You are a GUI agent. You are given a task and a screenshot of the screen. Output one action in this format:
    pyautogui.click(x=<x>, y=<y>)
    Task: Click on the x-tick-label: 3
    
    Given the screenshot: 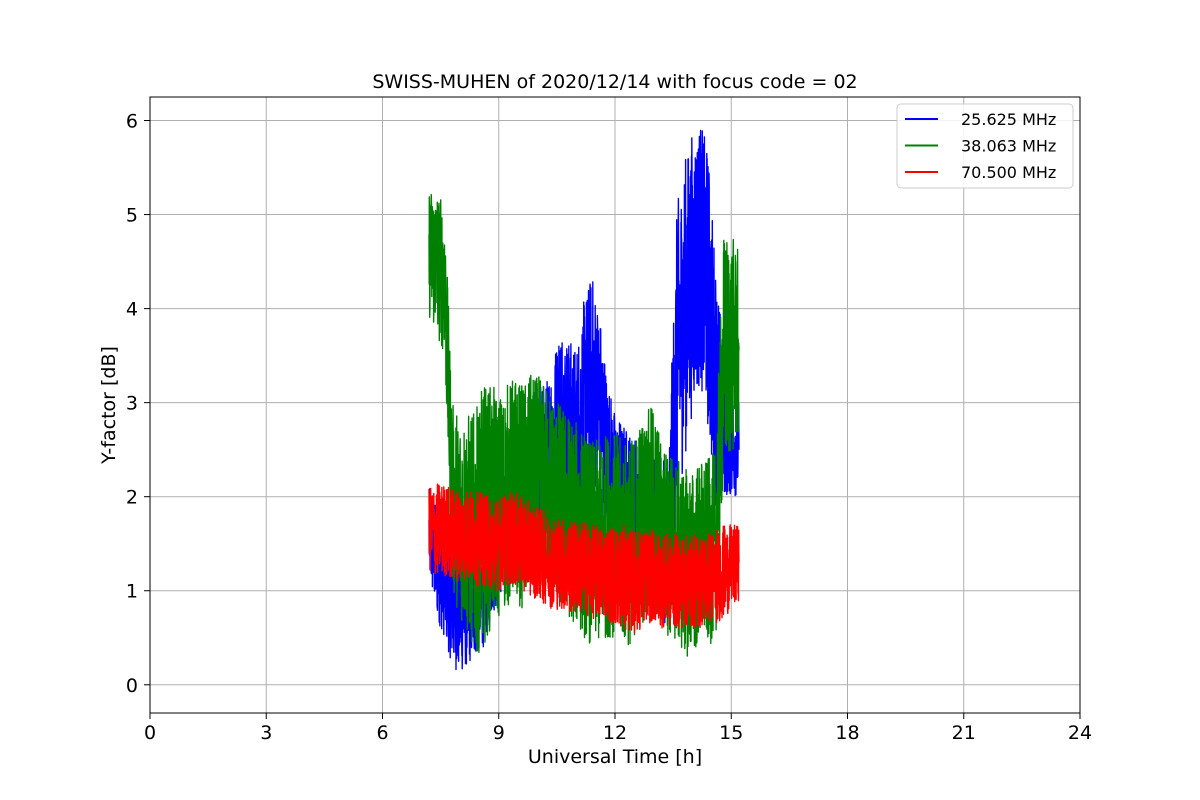 What is the action you would take?
    pyautogui.click(x=266, y=733)
    